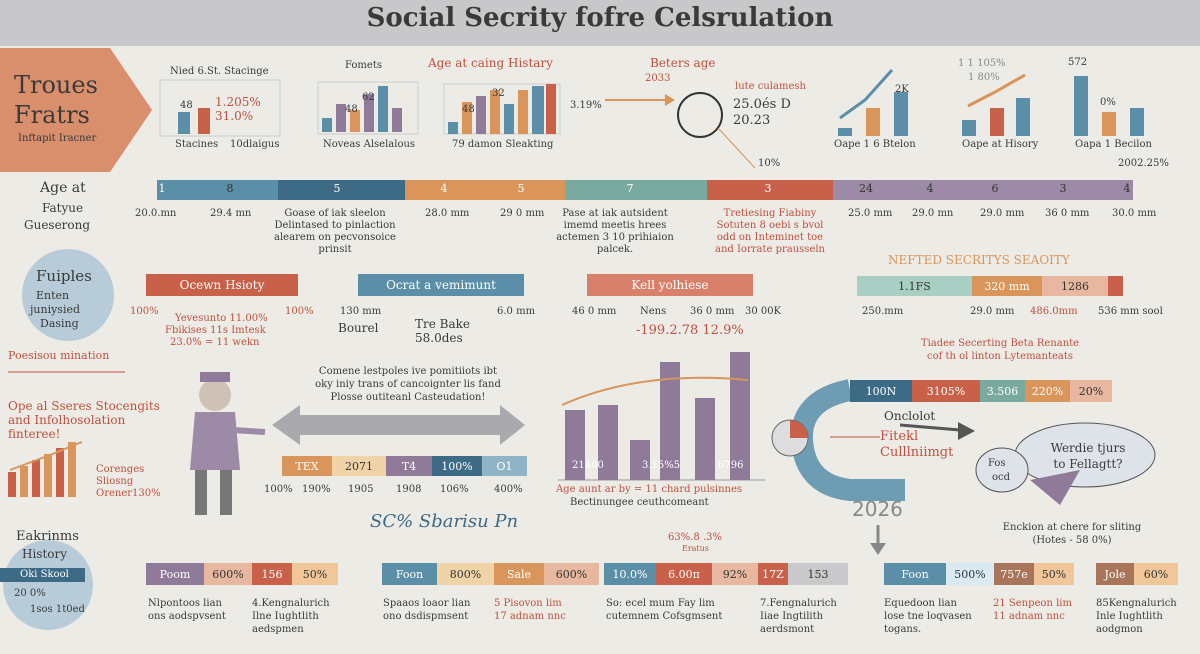 The image size is (1200, 654). Describe the element at coordinates (57, 609) in the screenshot. I see `bottom-line: 1sos 1t0ed` at that location.